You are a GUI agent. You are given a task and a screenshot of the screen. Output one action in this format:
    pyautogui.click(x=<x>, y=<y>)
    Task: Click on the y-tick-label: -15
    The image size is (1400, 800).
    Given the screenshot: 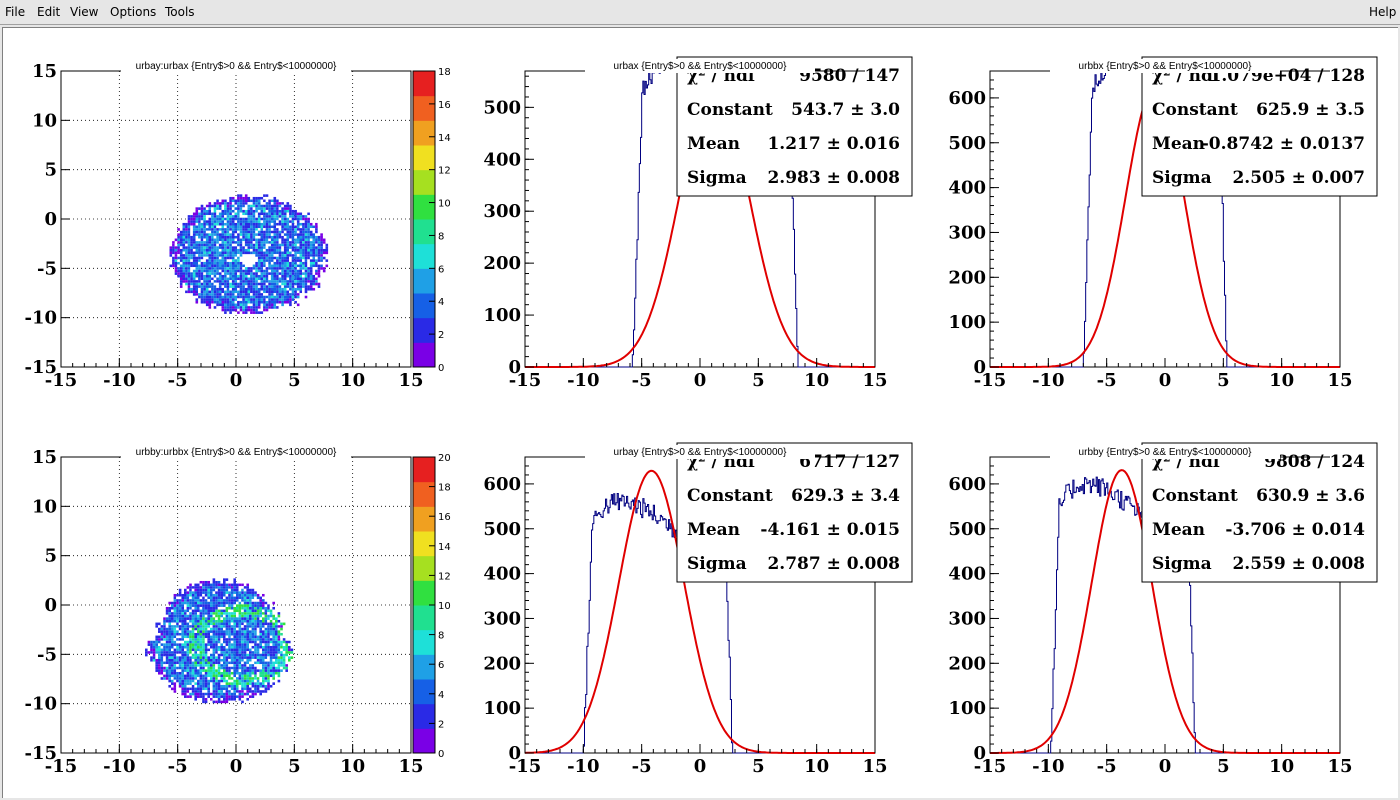 What is the action you would take?
    pyautogui.click(x=40, y=367)
    